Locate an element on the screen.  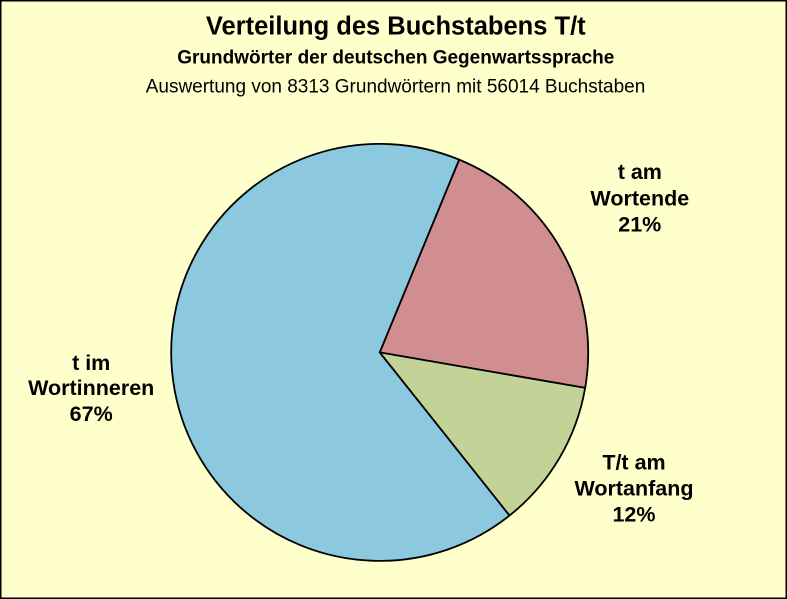
svg-text: t am is located at coordinates (640, 172).